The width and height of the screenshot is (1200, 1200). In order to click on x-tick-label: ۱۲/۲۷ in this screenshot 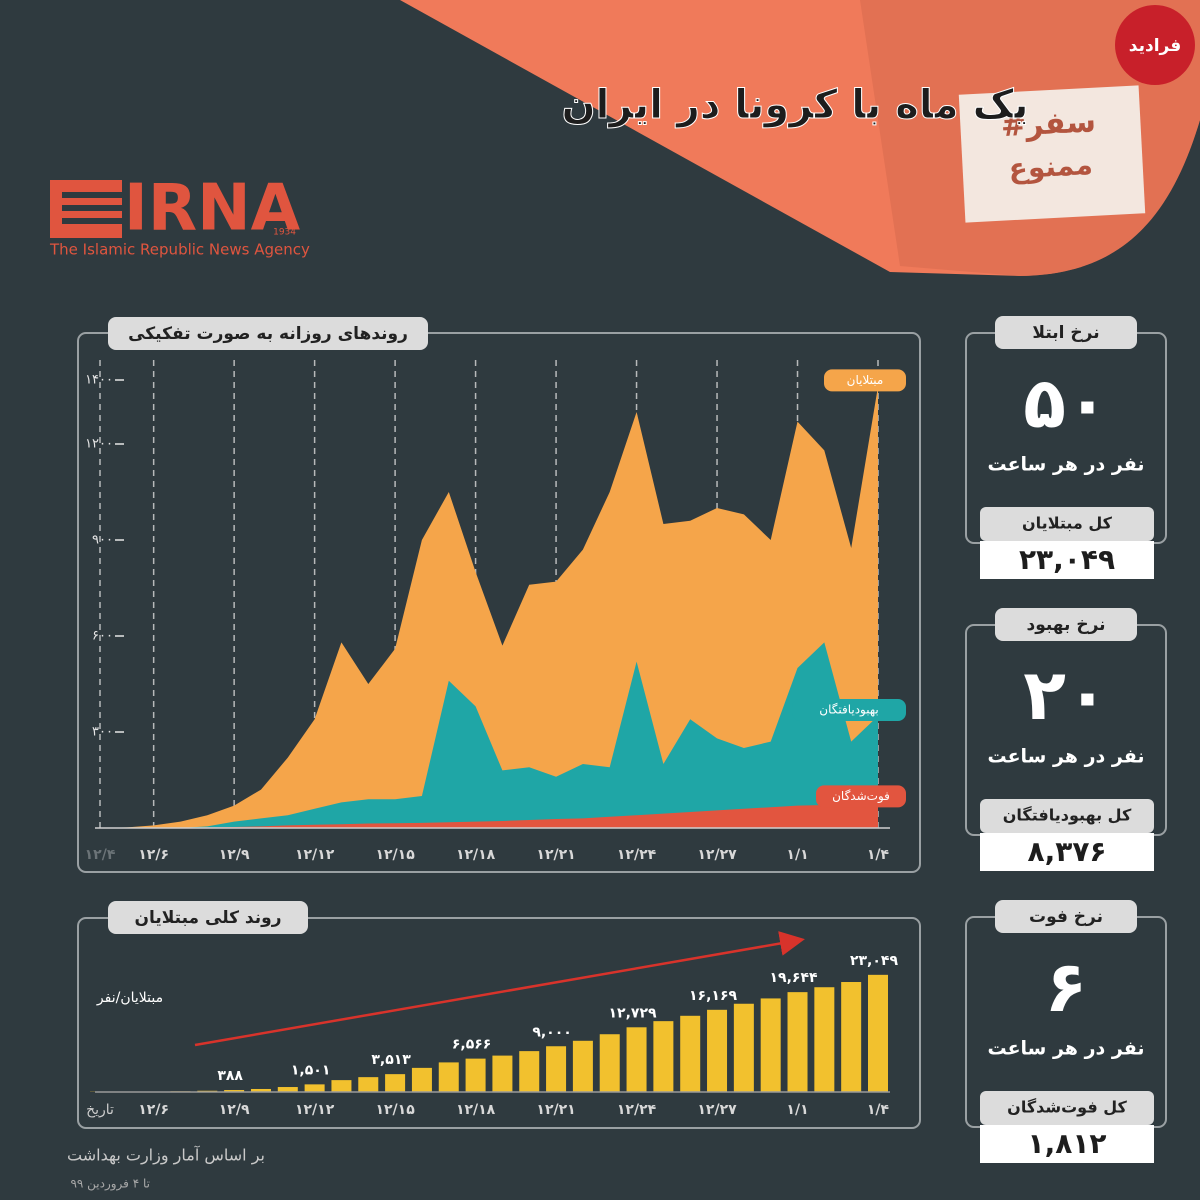, I will do `click(717, 855)`.